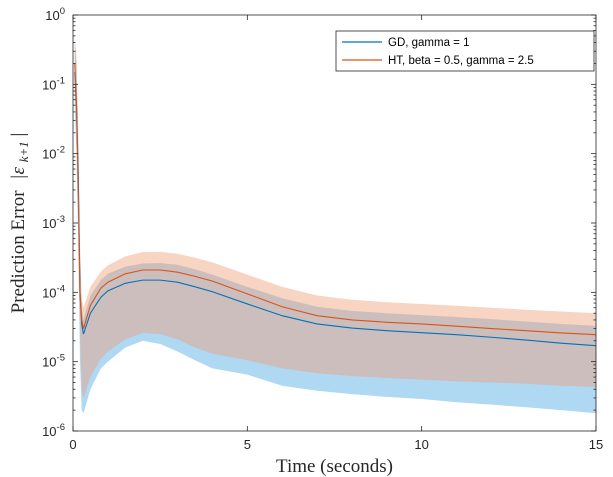 This screenshot has width=613, height=477. What do you see at coordinates (596, 444) in the screenshot?
I see `x-tick-label: 15` at bounding box center [596, 444].